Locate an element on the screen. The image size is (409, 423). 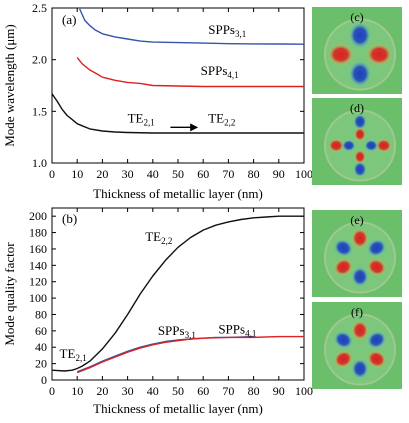
field-panel: (d) is located at coordinates (357, 141).